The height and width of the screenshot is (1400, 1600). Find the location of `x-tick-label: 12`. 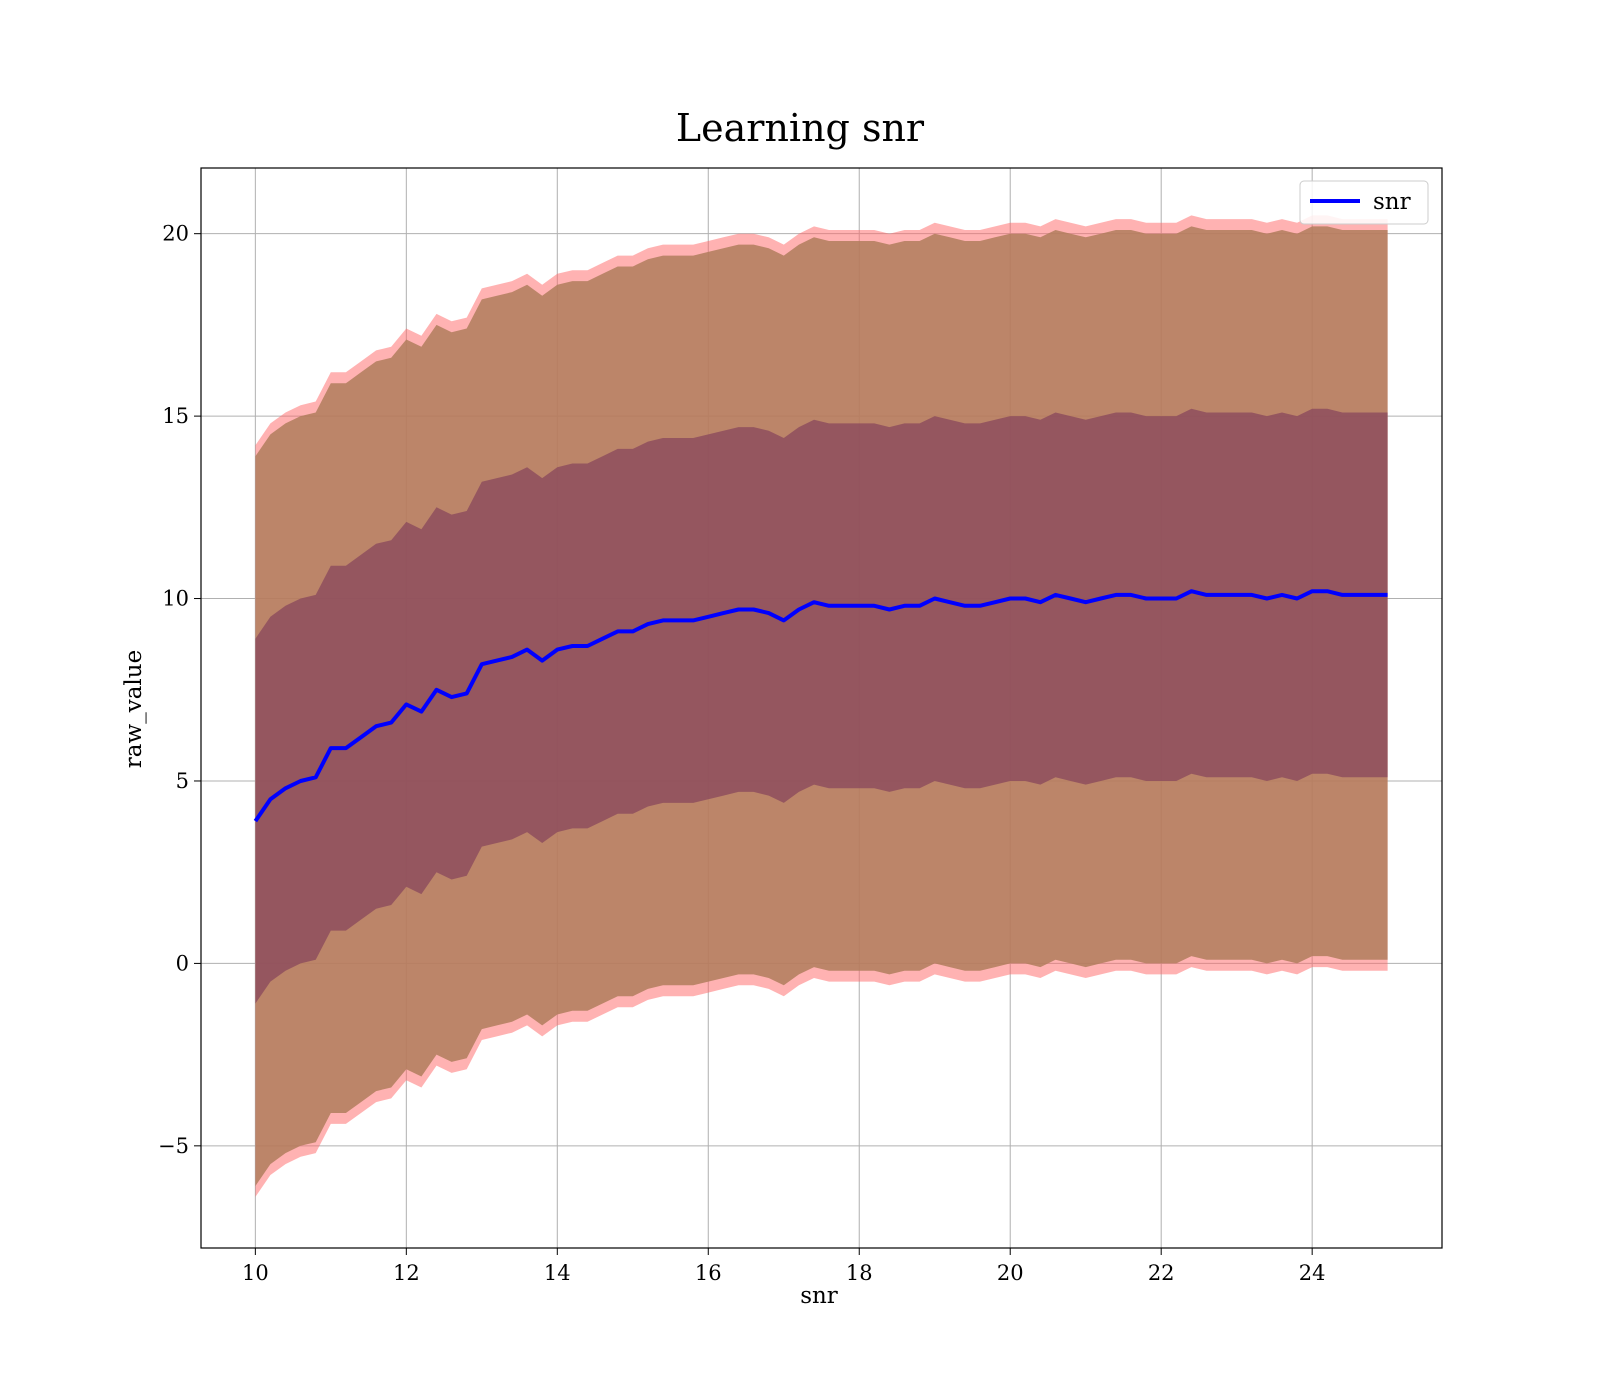

x-tick-label: 12 is located at coordinates (406, 1273).